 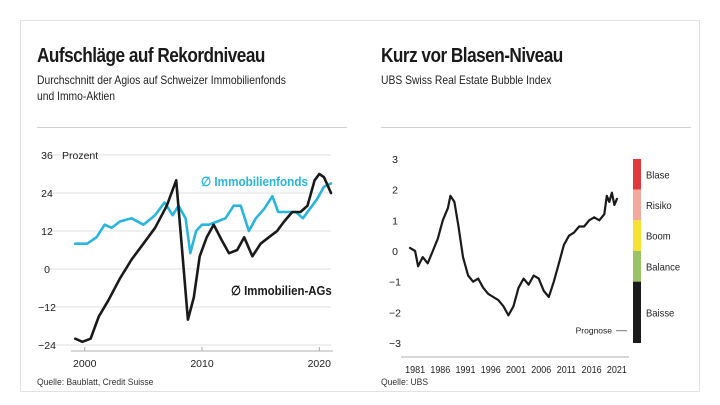 What do you see at coordinates (395, 221) in the screenshot?
I see `y-tick-label: 1` at bounding box center [395, 221].